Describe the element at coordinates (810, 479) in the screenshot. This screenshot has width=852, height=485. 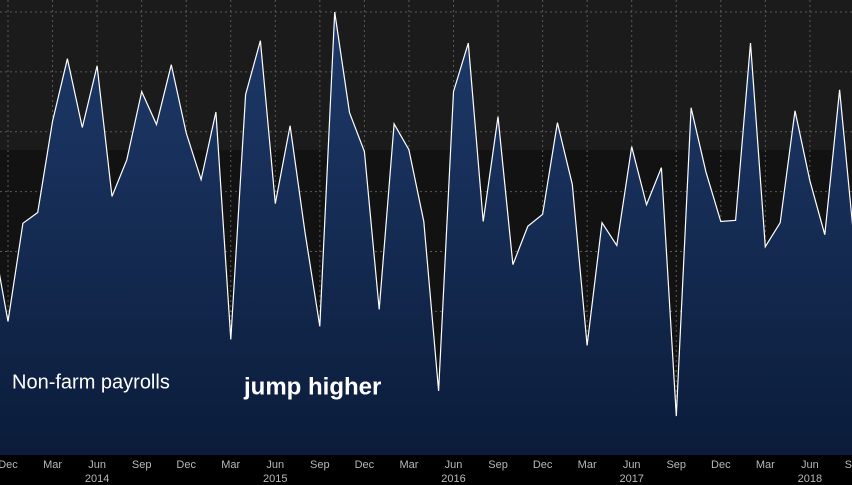
I see `x-year-label: 2018` at that location.